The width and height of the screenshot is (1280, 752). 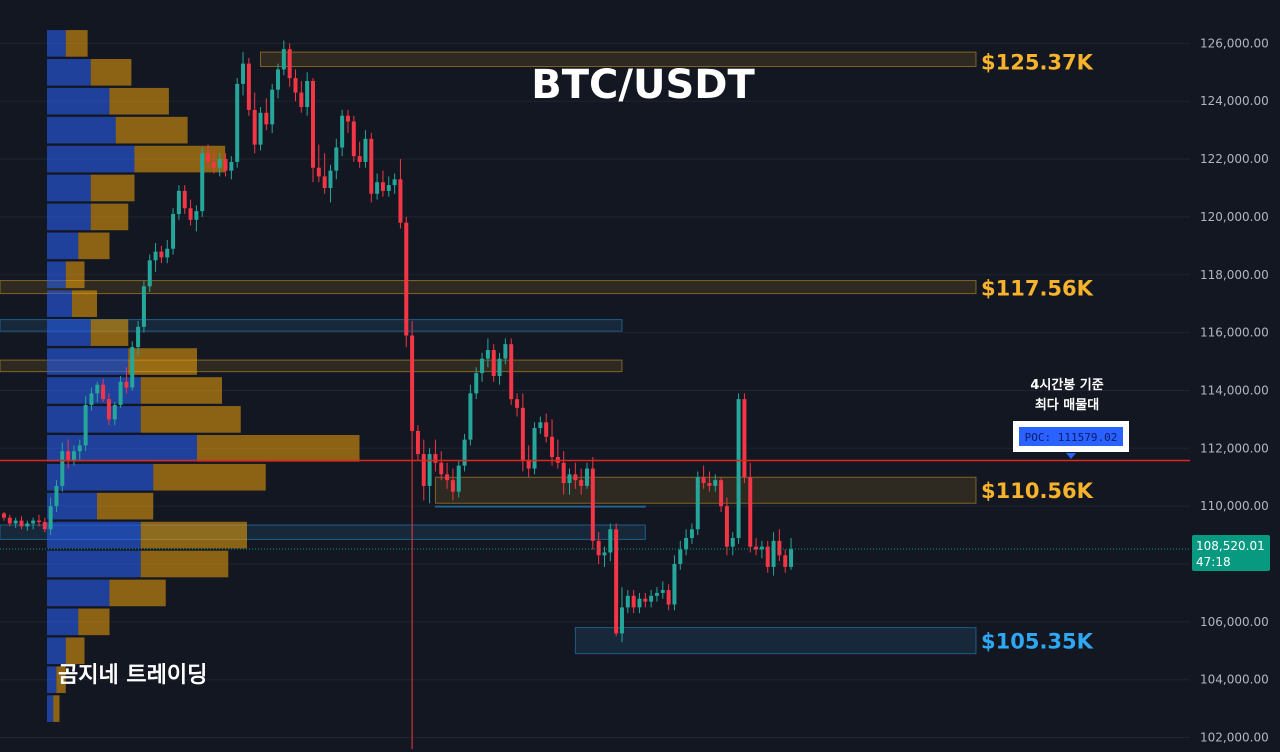 I want to click on poc-pointer-icon, so click(x=1071, y=456).